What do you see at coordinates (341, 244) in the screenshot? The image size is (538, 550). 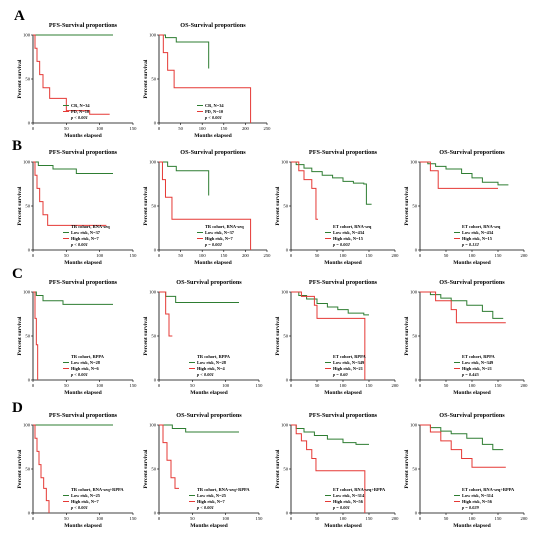 I see `legend-entry: p = 0.002` at bounding box center [341, 244].